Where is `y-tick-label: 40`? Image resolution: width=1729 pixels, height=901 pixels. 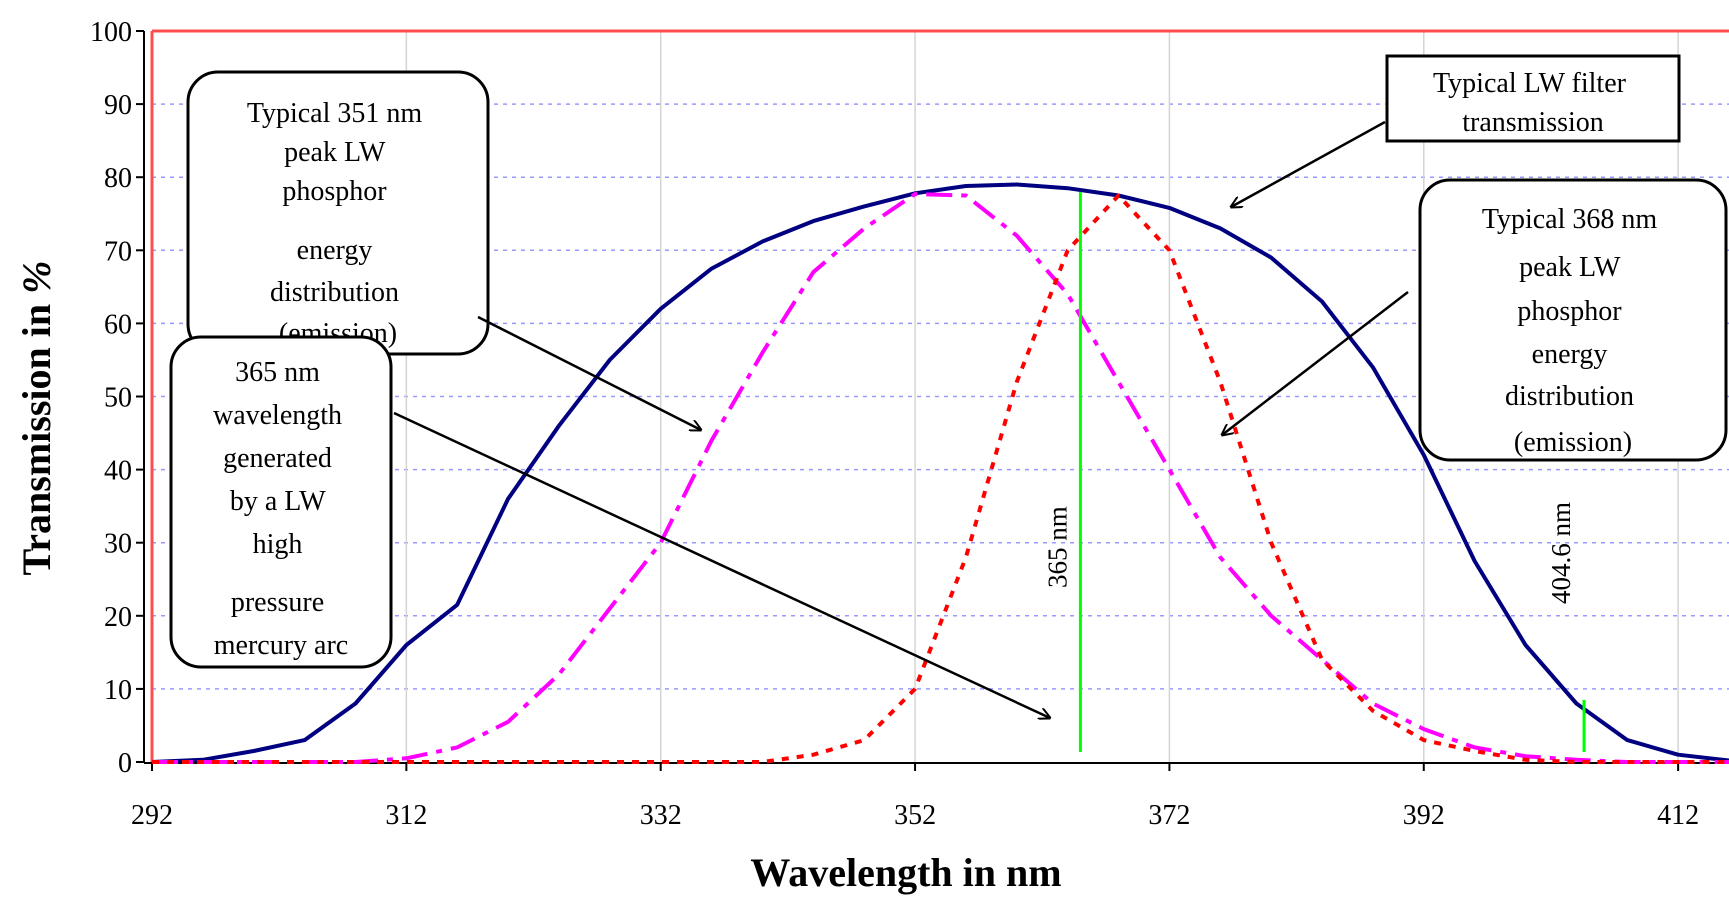 y-tick-label: 40 is located at coordinates (118, 471).